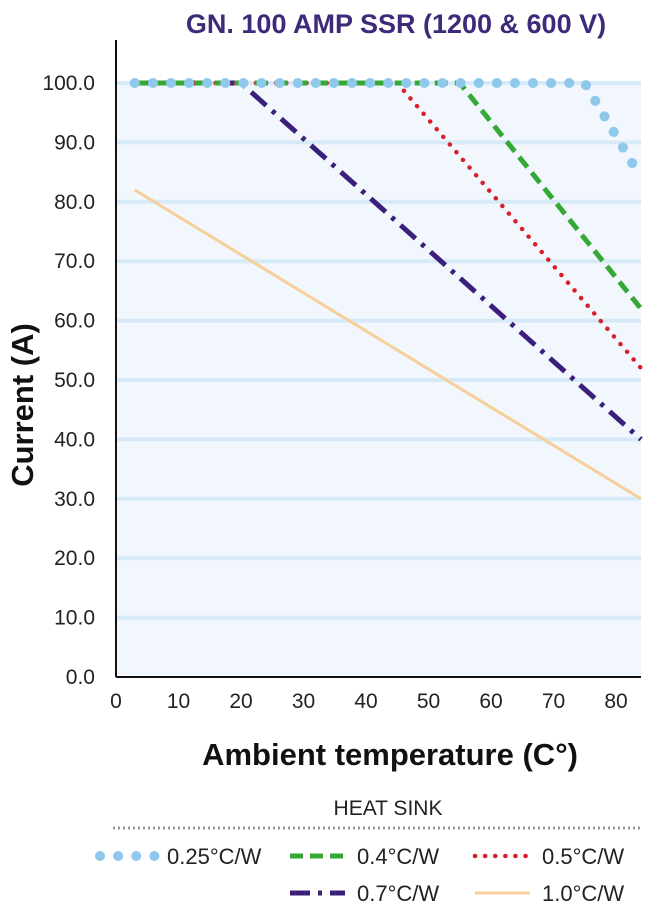 The image size is (661, 921). Describe the element at coordinates (398, 856) in the screenshot. I see `legend-label: 0.4°C/W` at that location.